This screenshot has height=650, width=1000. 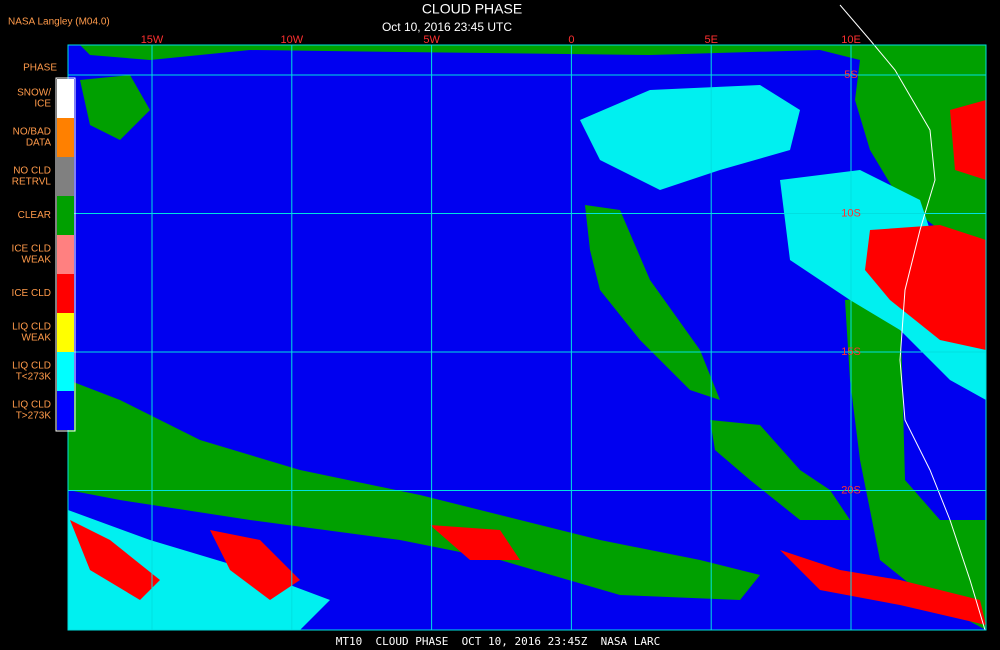 I want to click on legend-label: NO/BAD, so click(x=32, y=132).